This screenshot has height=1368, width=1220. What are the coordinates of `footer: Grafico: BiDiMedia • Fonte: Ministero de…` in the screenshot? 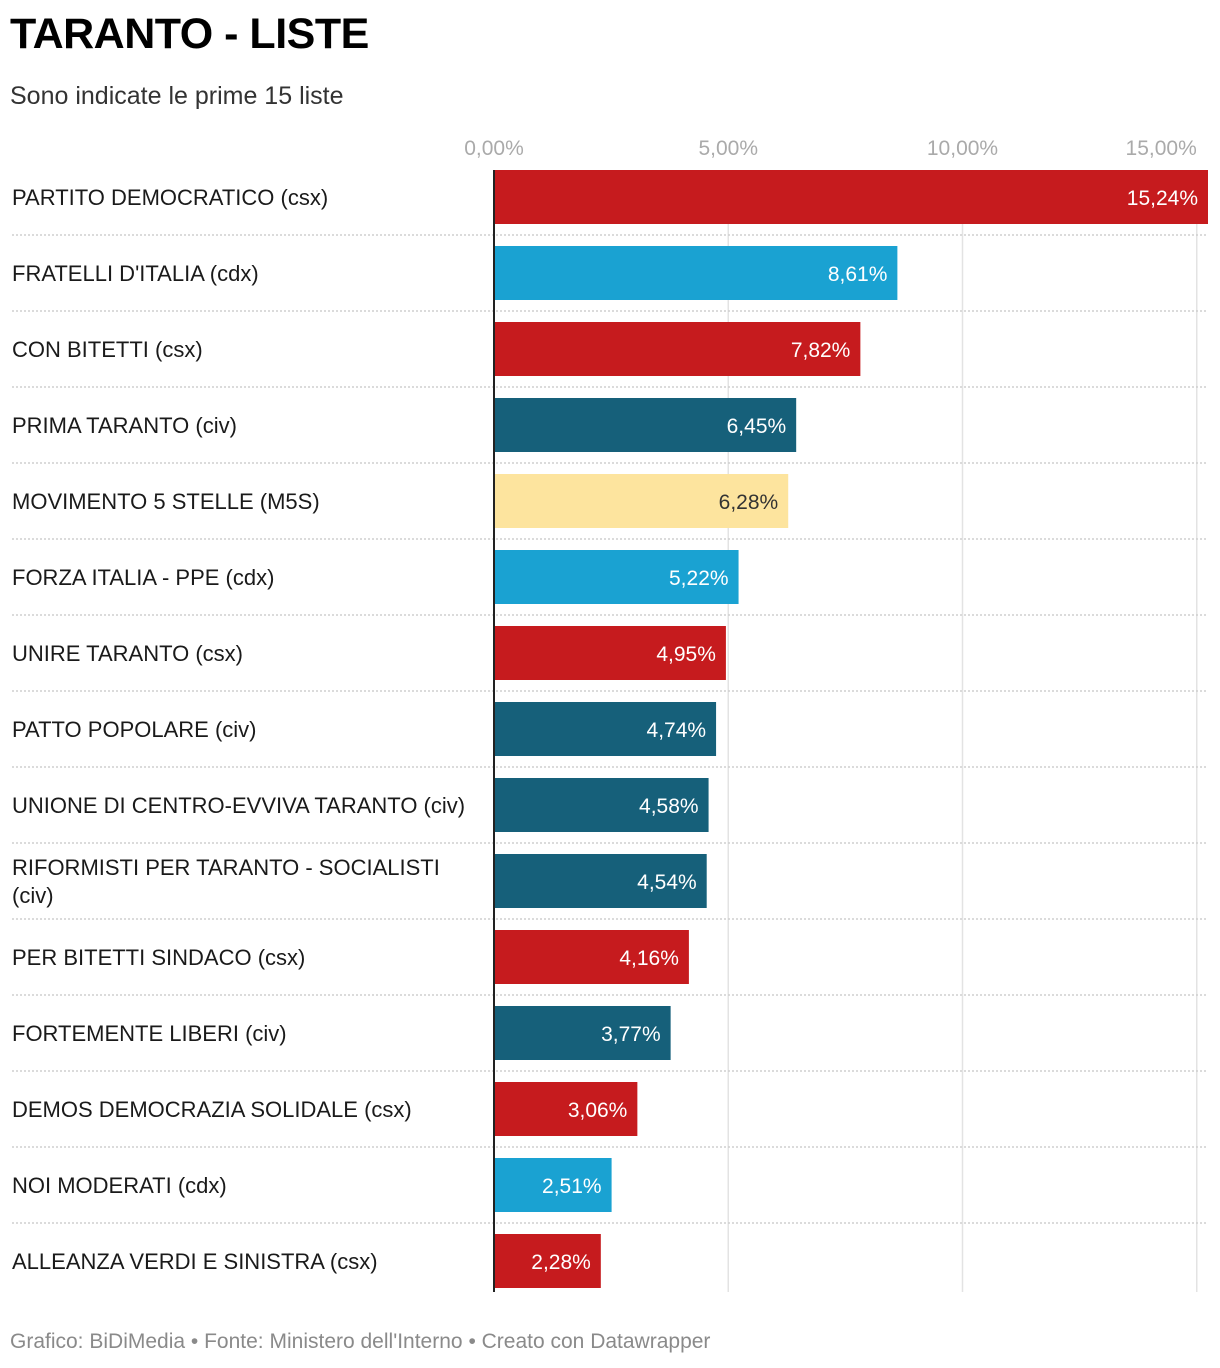 It's located at (360, 1342).